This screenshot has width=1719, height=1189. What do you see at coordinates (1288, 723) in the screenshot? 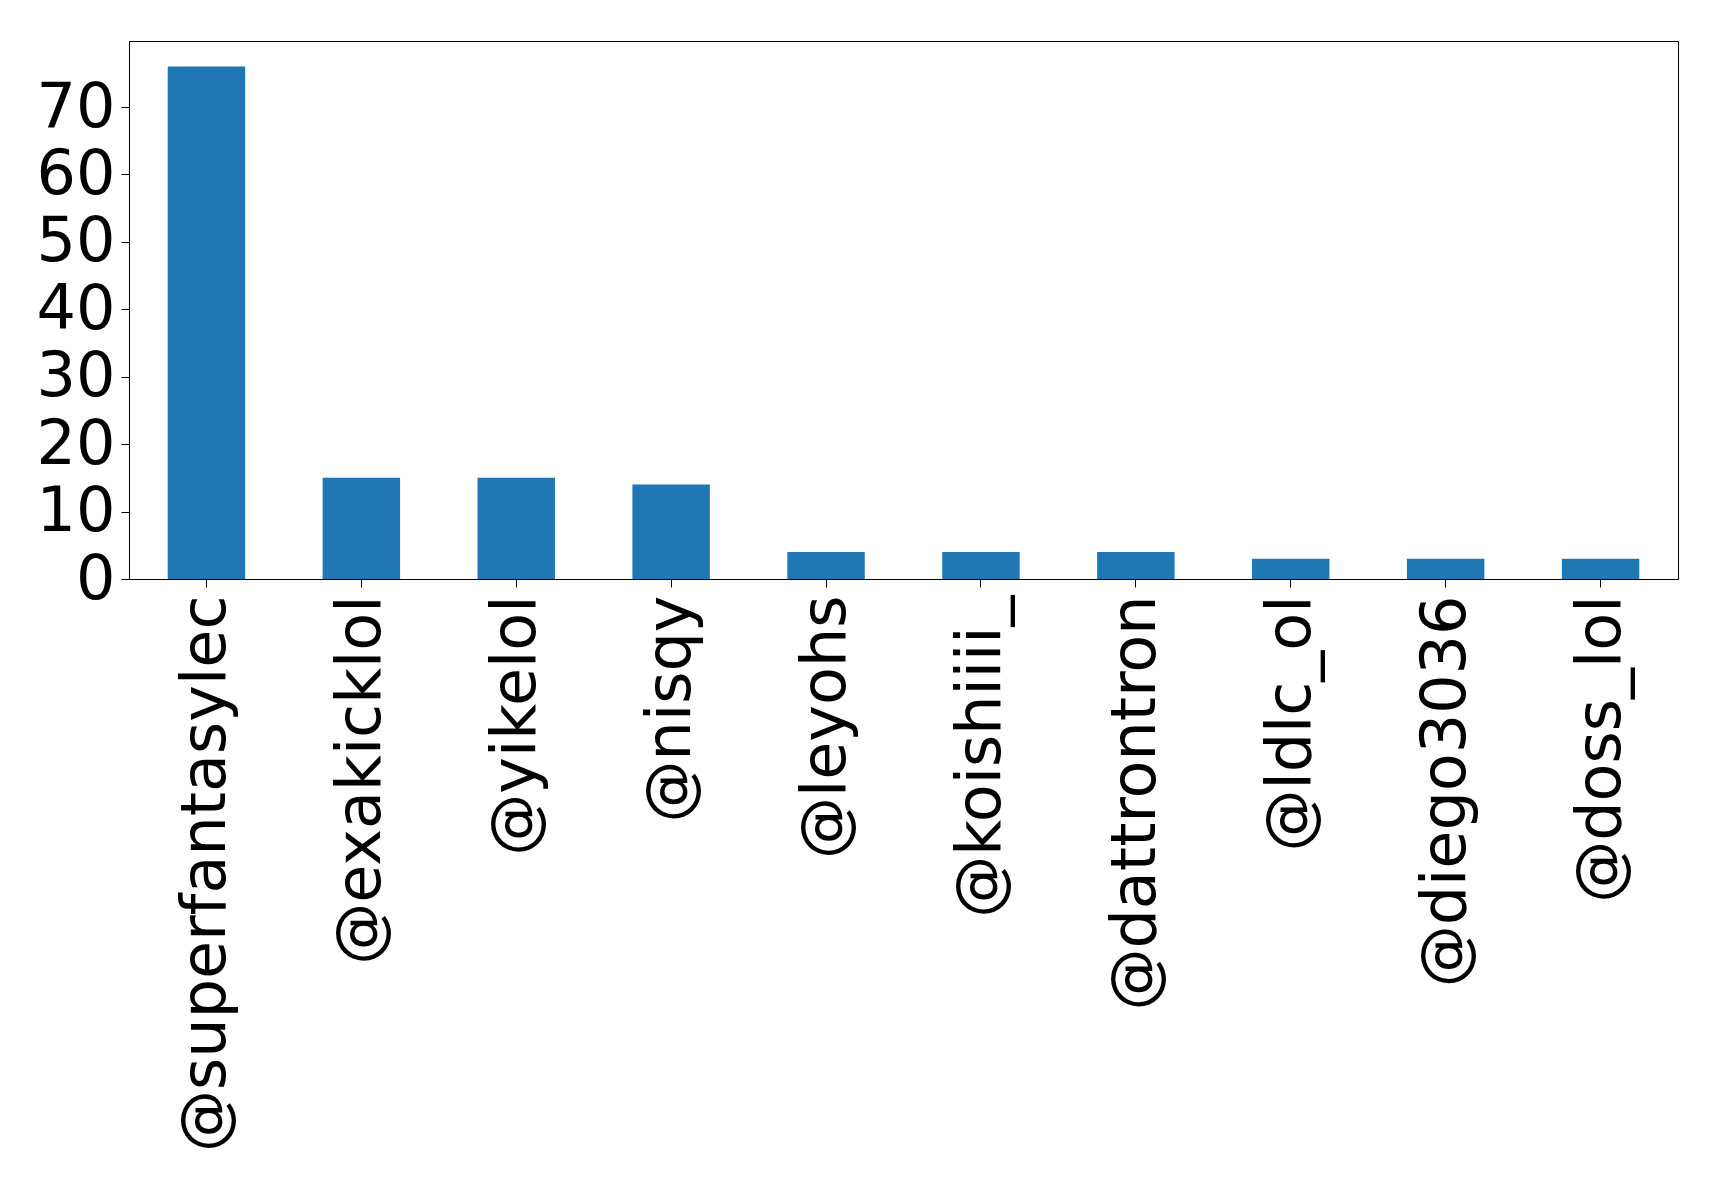
I see `x-tick-label: @ldlc_ol` at bounding box center [1288, 723].